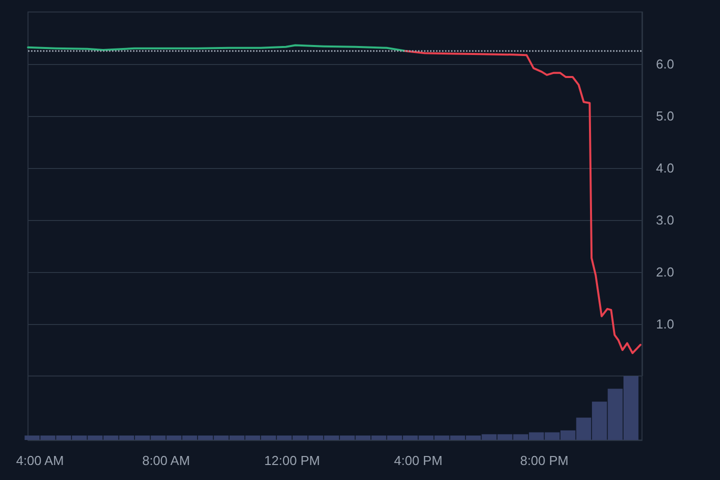  Describe the element at coordinates (665, 324) in the screenshot. I see `y-tick-label: 1.0` at that location.